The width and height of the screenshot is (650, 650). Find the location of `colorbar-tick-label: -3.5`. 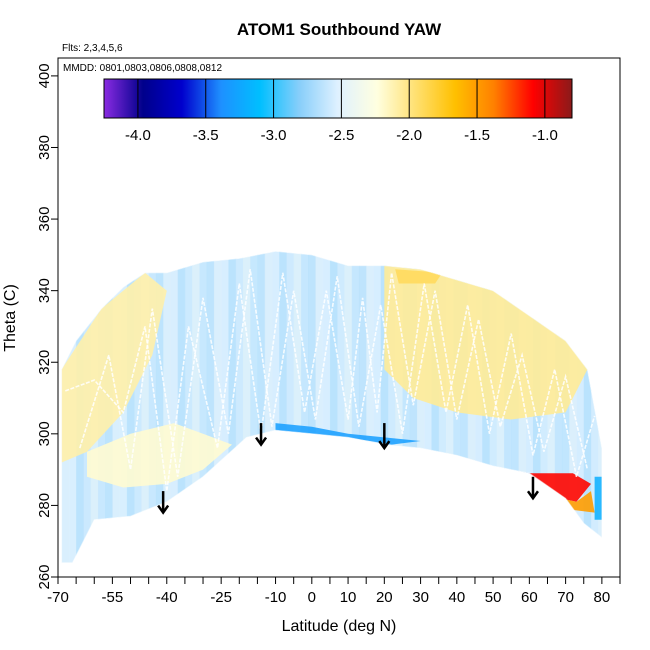

colorbar-tick-label: -3.5 is located at coordinates (206, 135).